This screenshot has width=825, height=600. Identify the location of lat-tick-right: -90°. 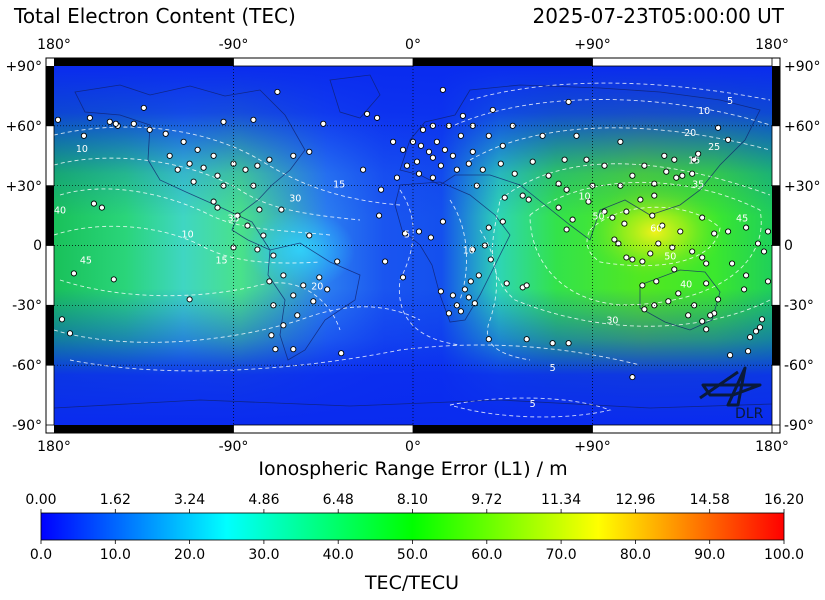
(799, 426).